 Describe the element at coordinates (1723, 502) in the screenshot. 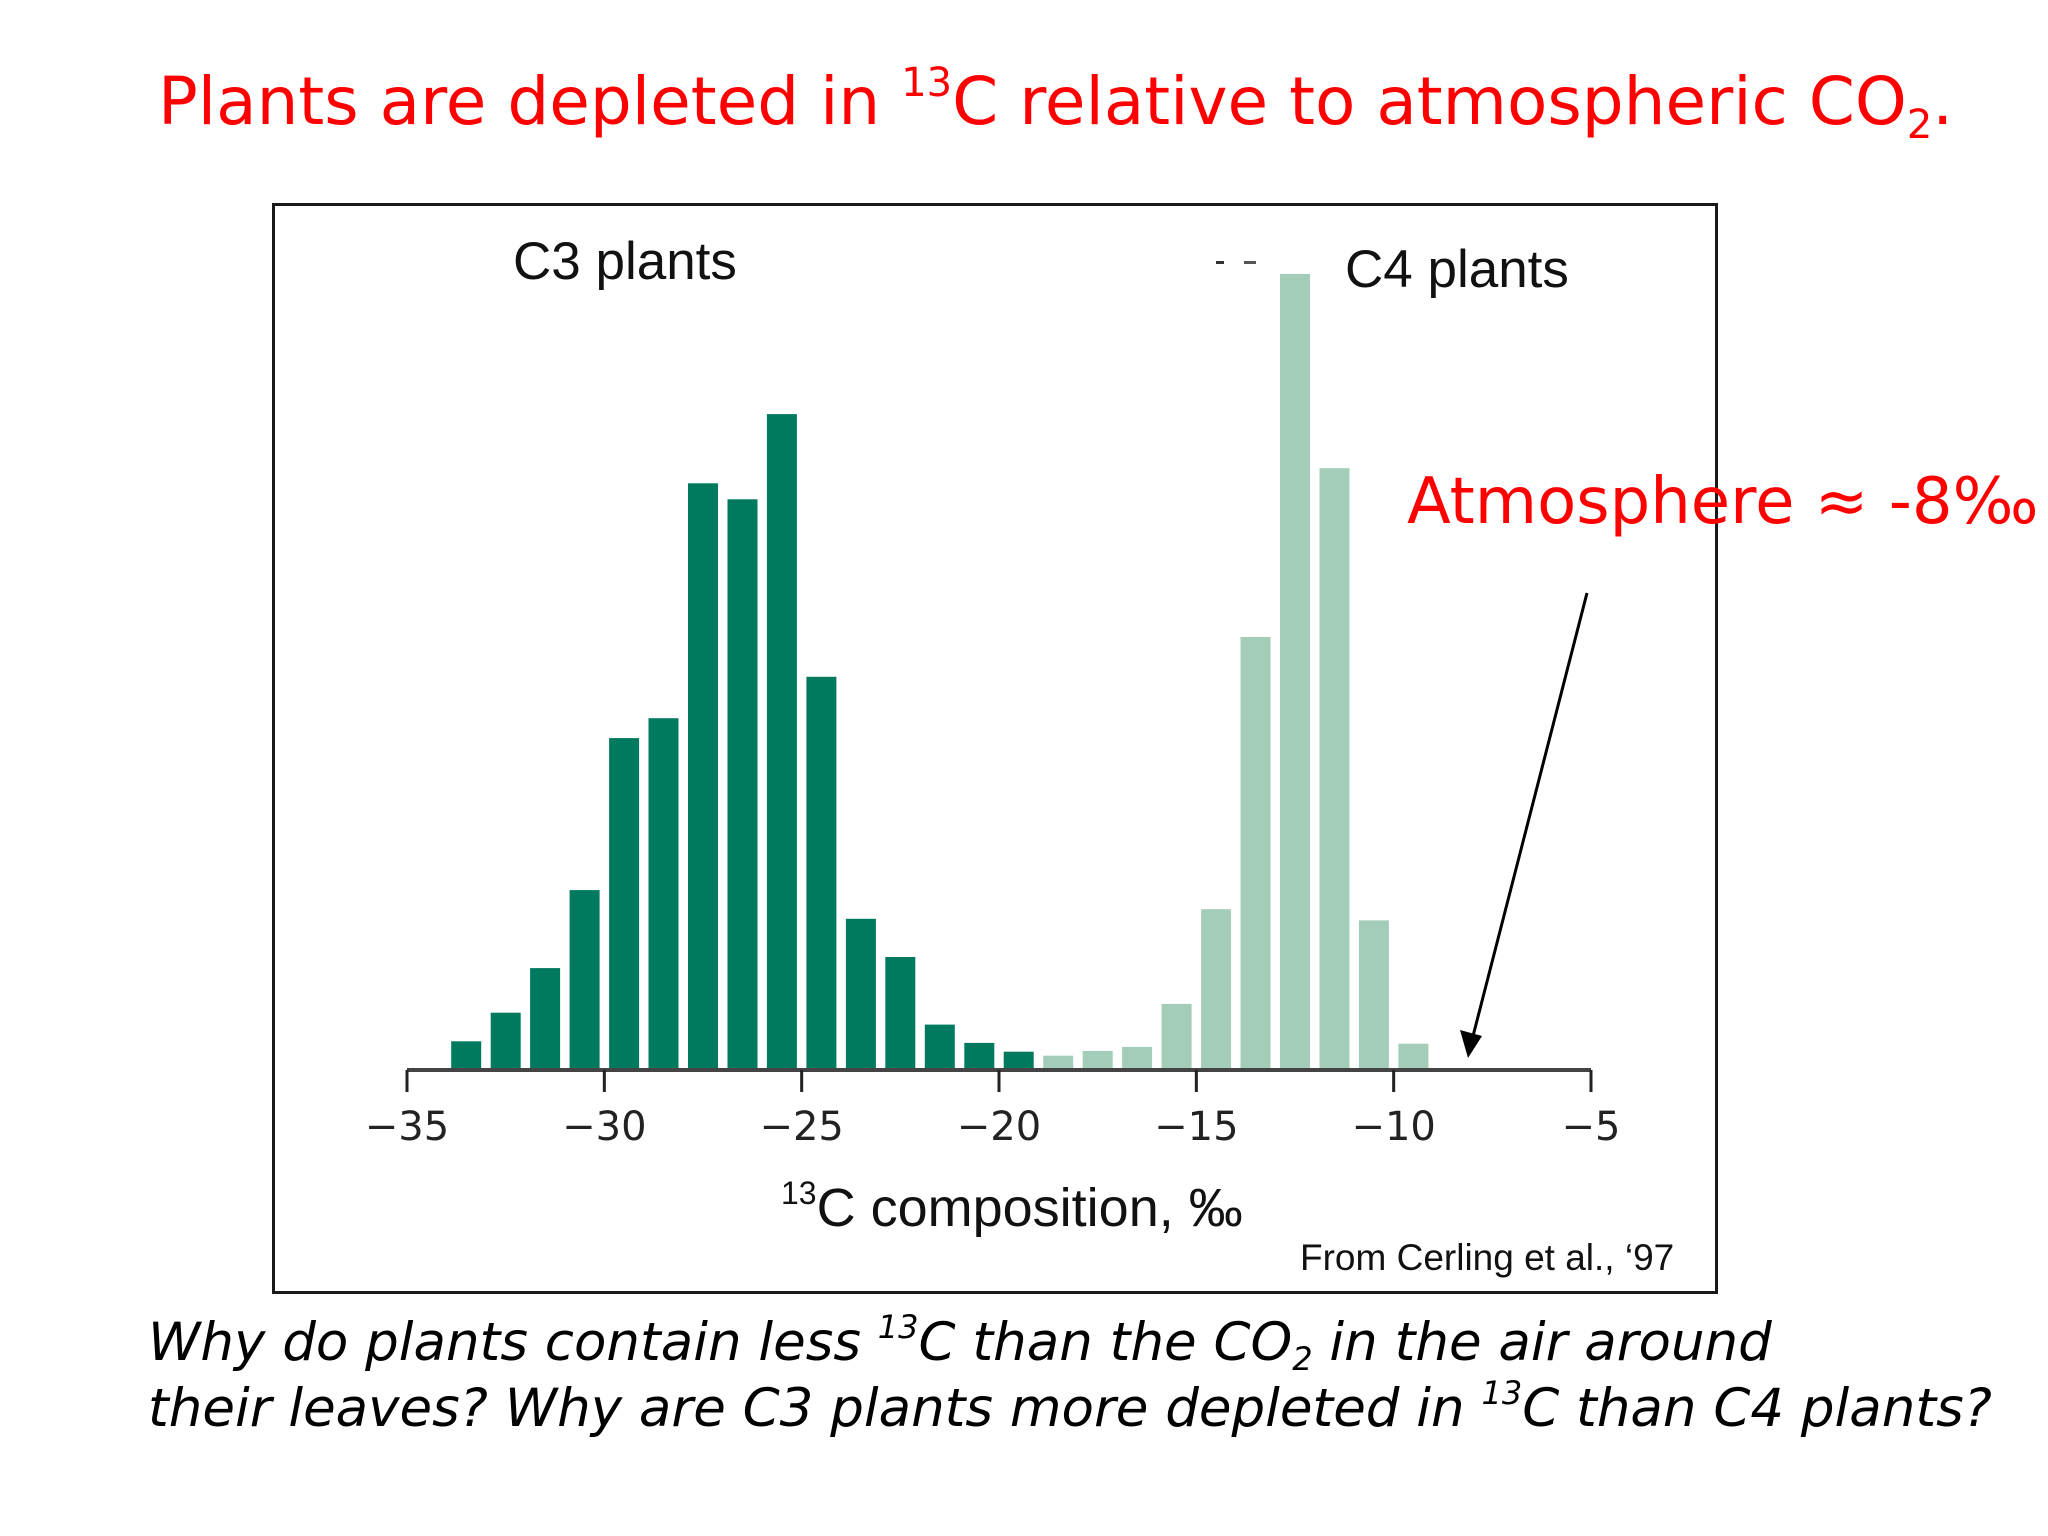

I see `atmosphere-annotation: Atmosphere ≈ -8‰` at that location.